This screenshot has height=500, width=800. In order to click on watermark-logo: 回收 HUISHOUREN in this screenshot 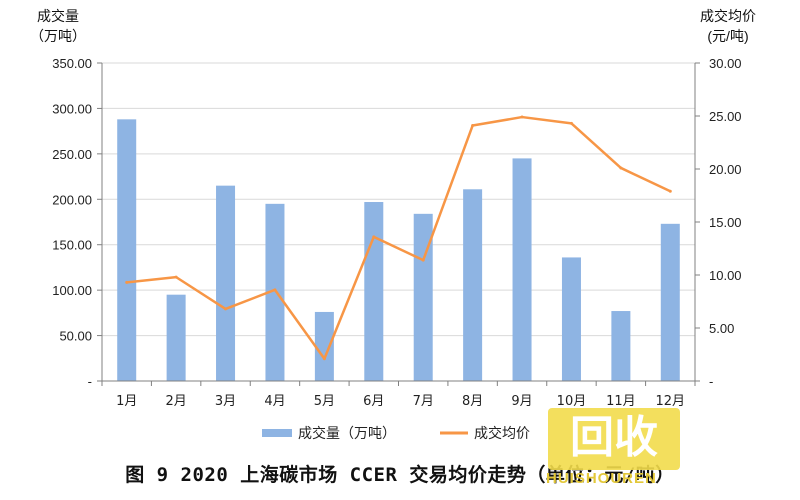, I will do `click(660, 447)`.